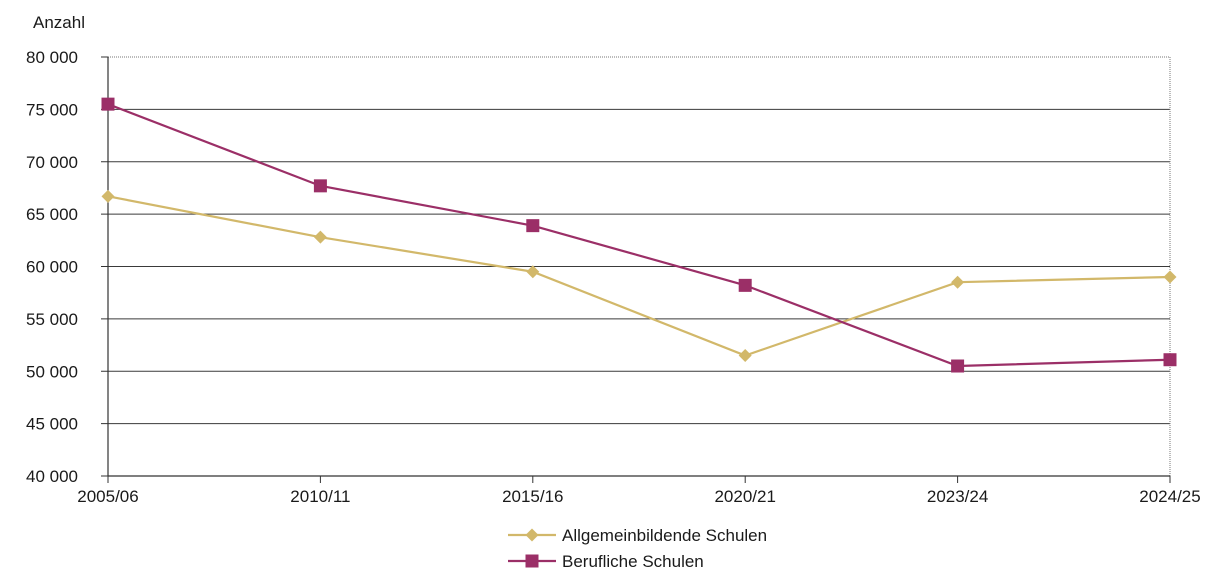 This screenshot has width=1209, height=568. Describe the element at coordinates (320, 496) in the screenshot. I see `x-tick-label: 2010/11` at that location.